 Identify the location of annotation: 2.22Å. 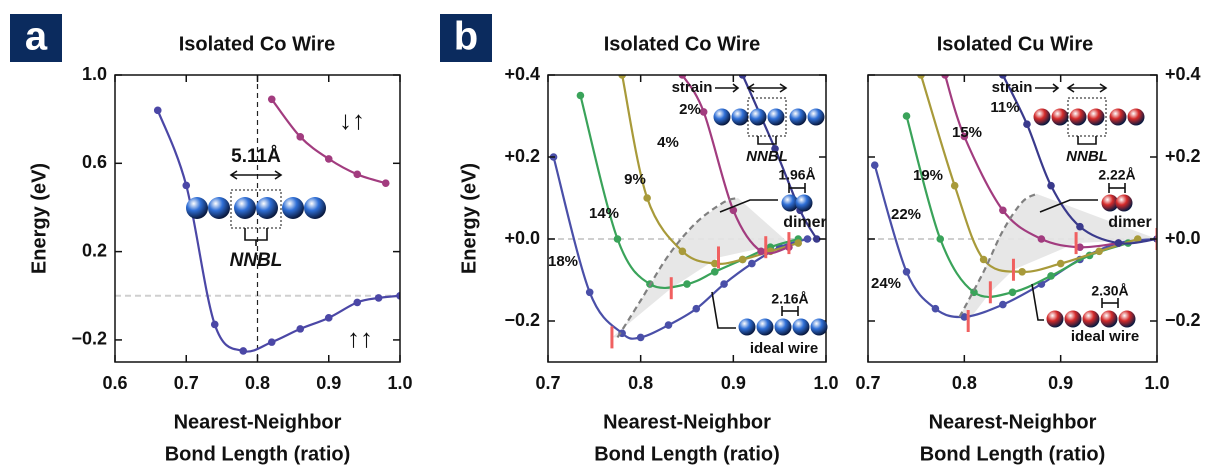
(1116, 175).